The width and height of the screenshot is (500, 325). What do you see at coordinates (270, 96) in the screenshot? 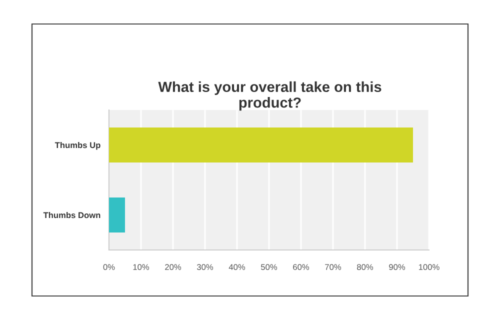
I see `chart-title: What is your overall take on this product?` at bounding box center [270, 96].